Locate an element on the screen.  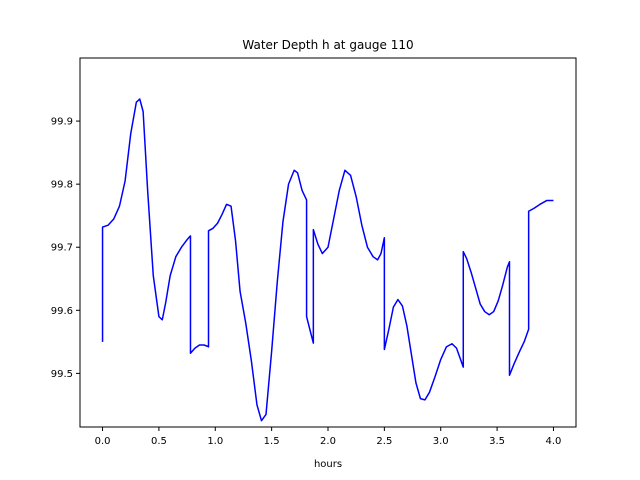
y-tick-label: 99.8 is located at coordinates (62, 185).